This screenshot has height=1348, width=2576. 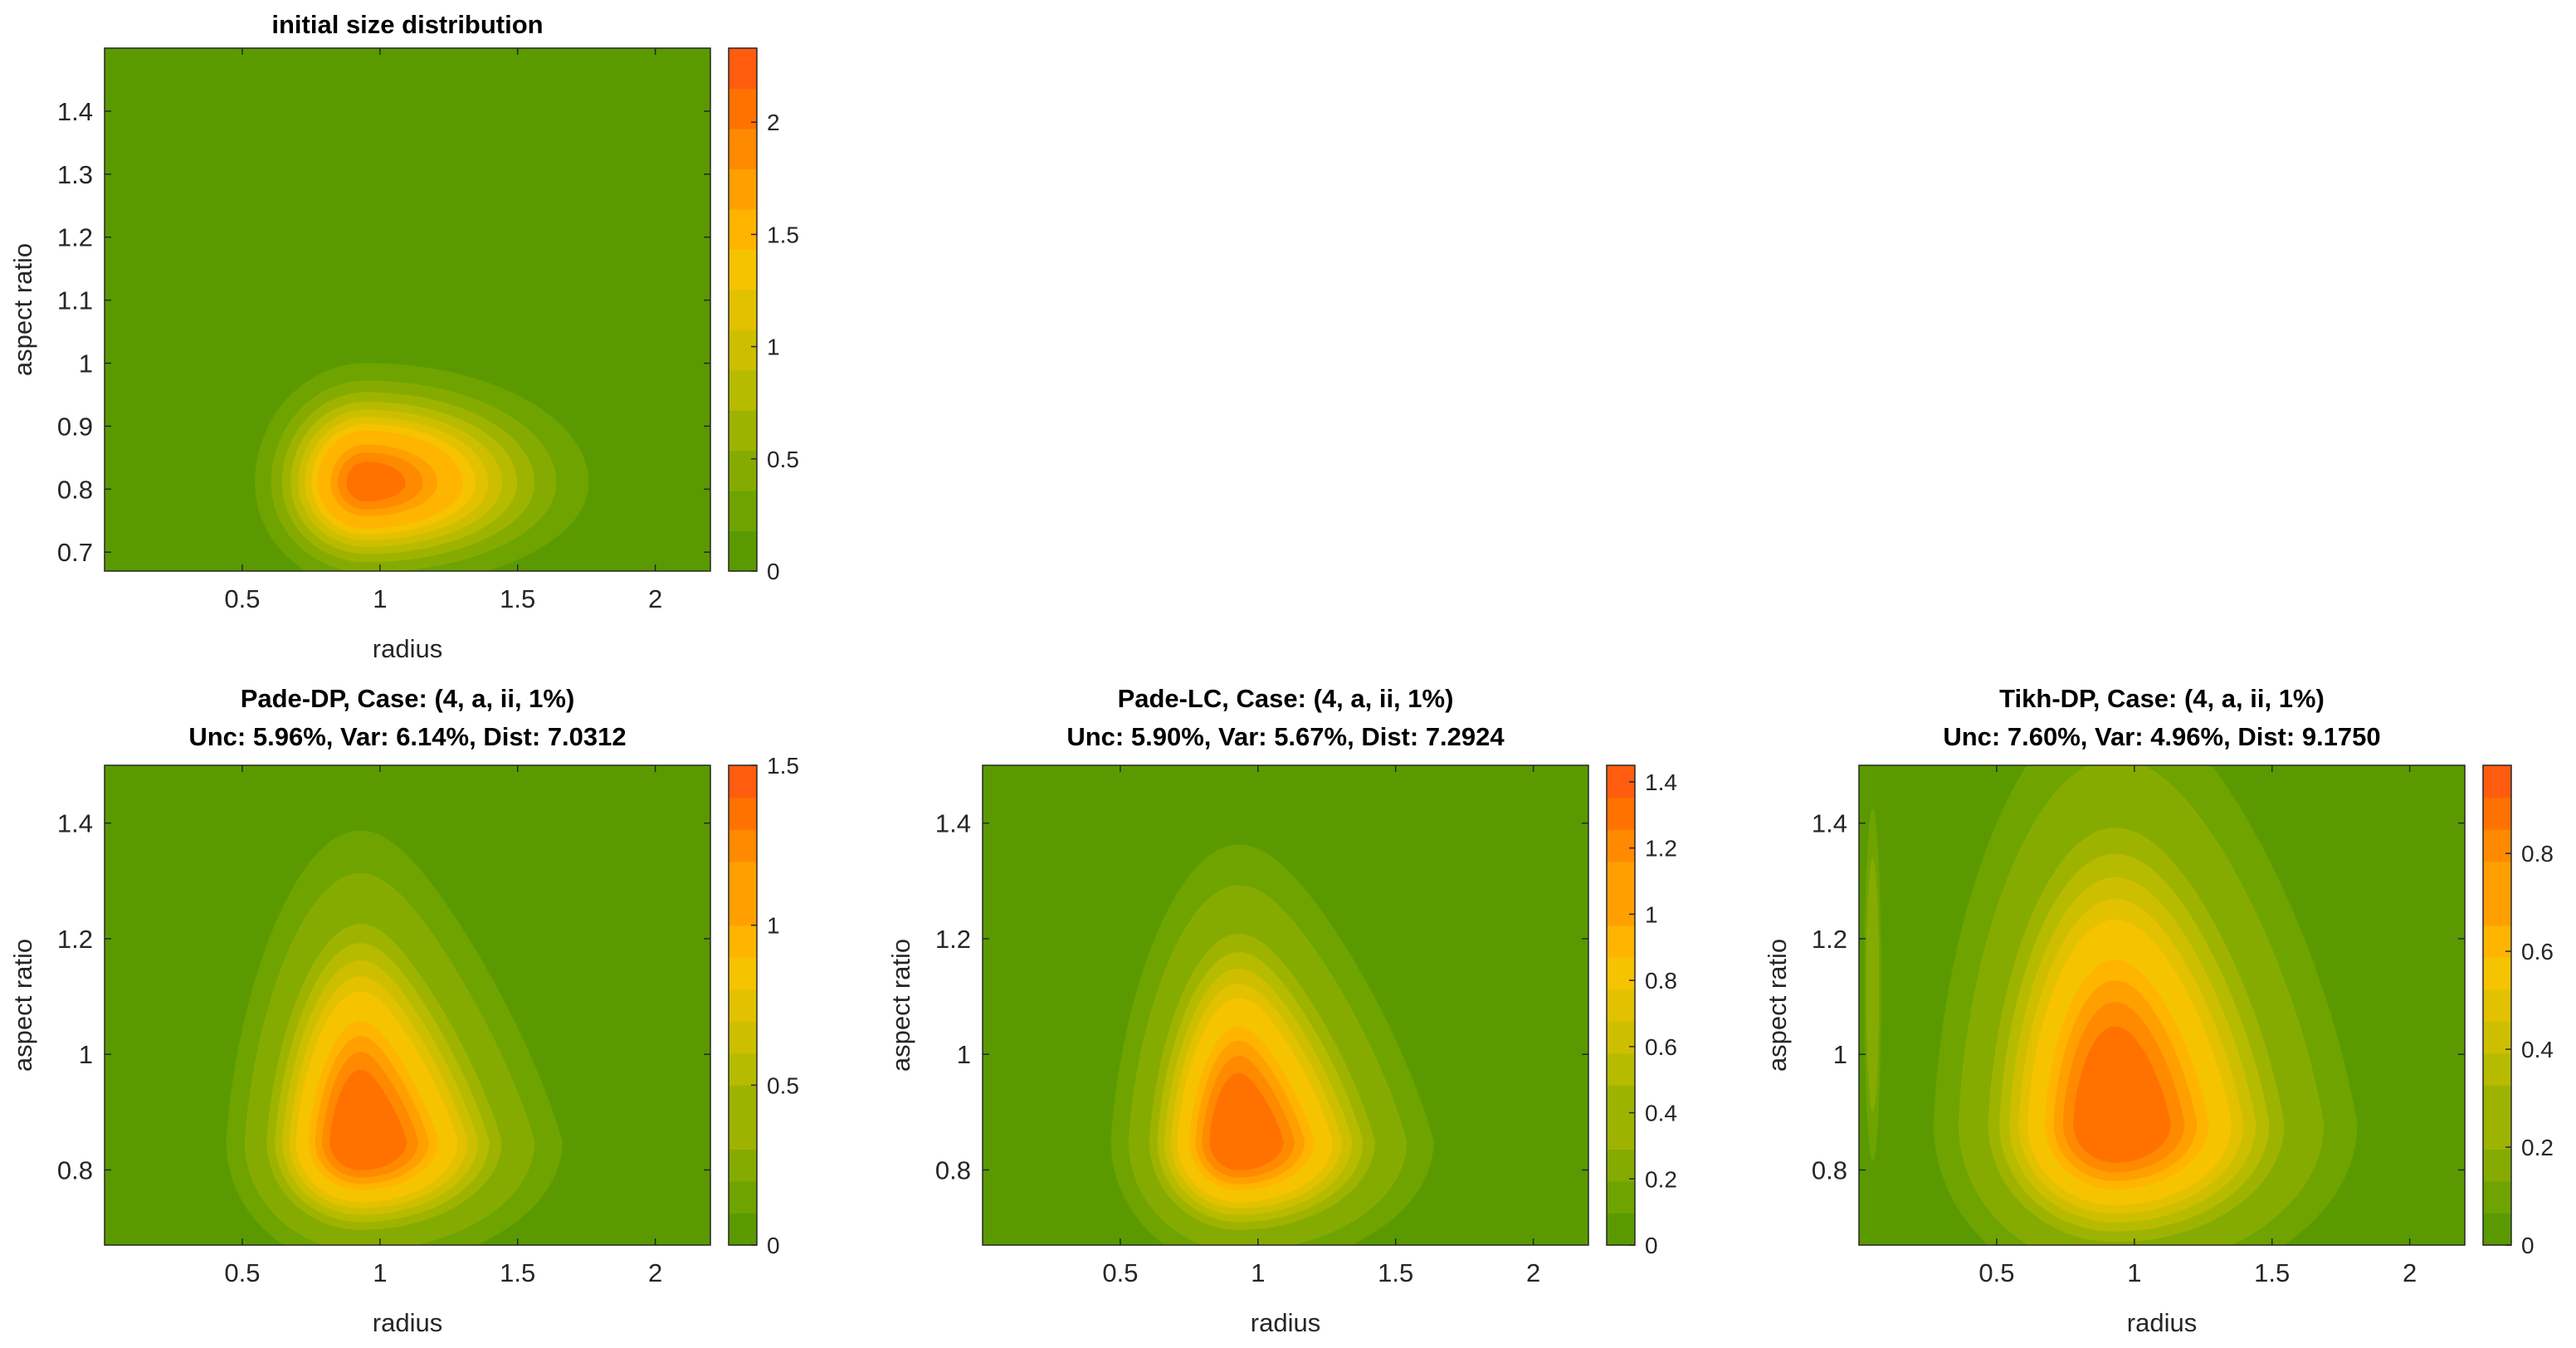 What do you see at coordinates (2162, 737) in the screenshot?
I see `chart-subtitle: Unc: 7.60%, Var: 4.96%, Dist: 9.1750` at bounding box center [2162, 737].